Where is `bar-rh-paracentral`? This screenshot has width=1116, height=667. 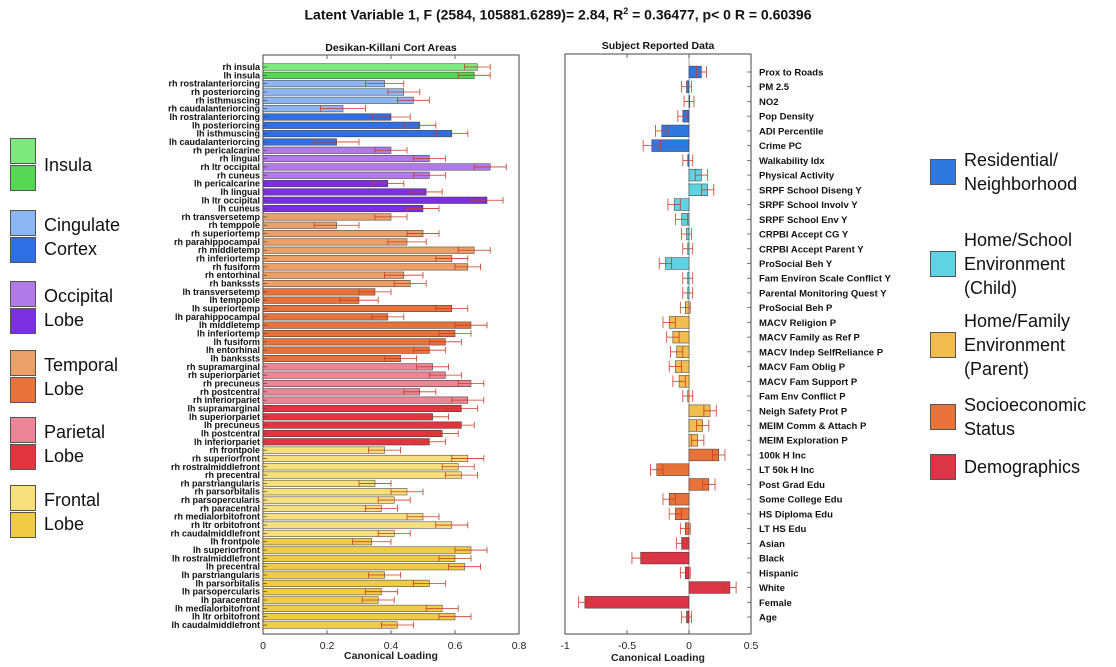
bar-rh-paracentral is located at coordinates (322, 508).